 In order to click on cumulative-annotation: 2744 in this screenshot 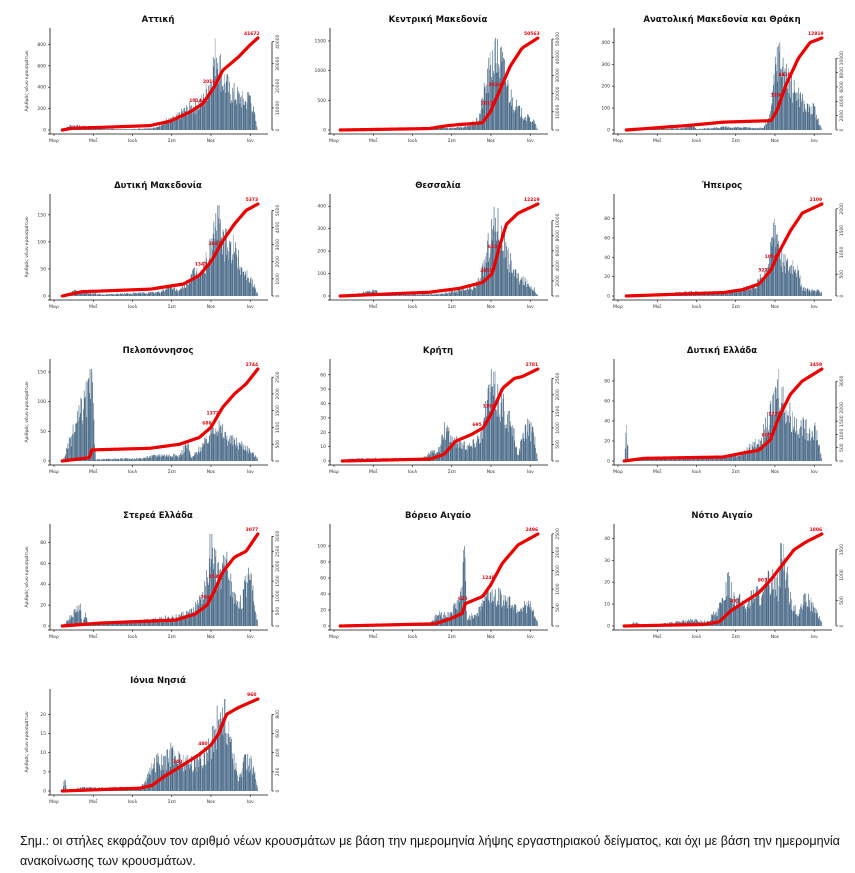, I will do `click(252, 365)`.